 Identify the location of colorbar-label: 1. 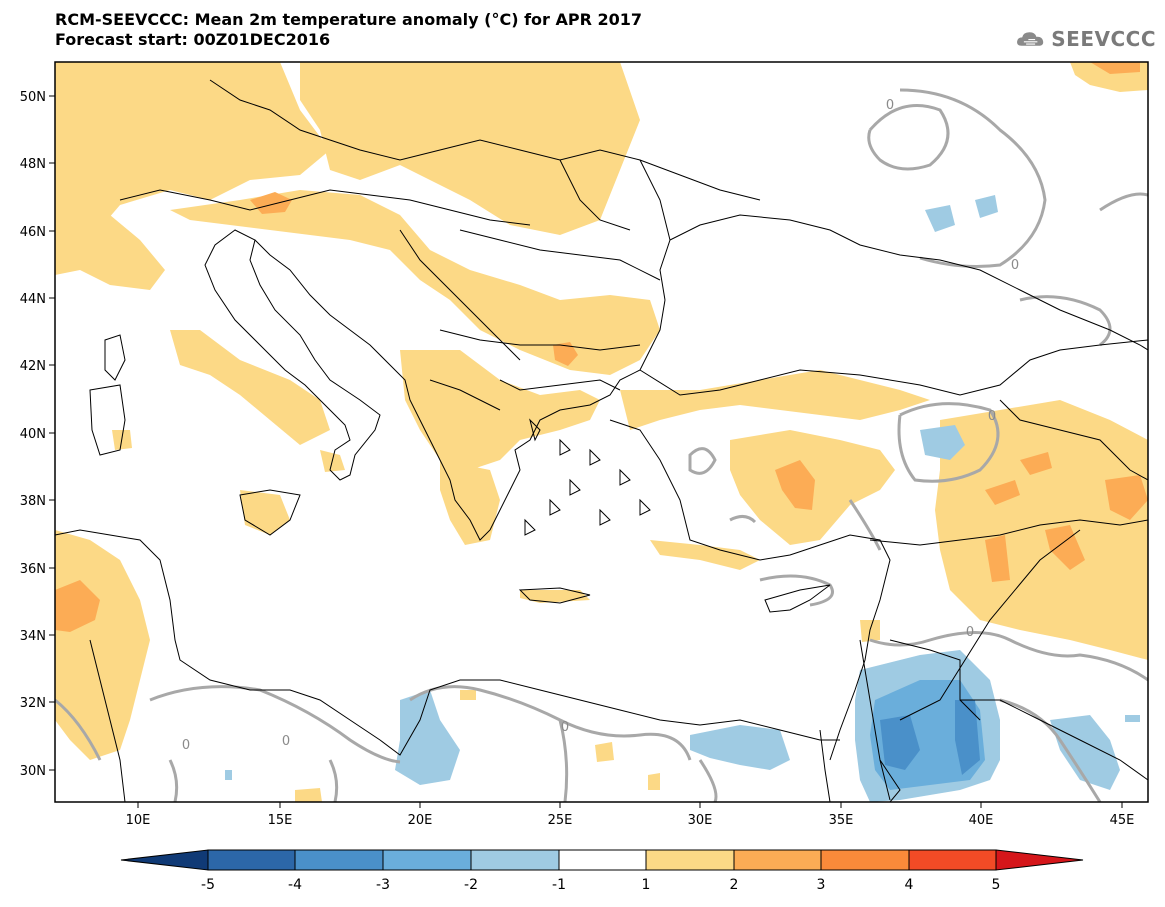
(646, 885).